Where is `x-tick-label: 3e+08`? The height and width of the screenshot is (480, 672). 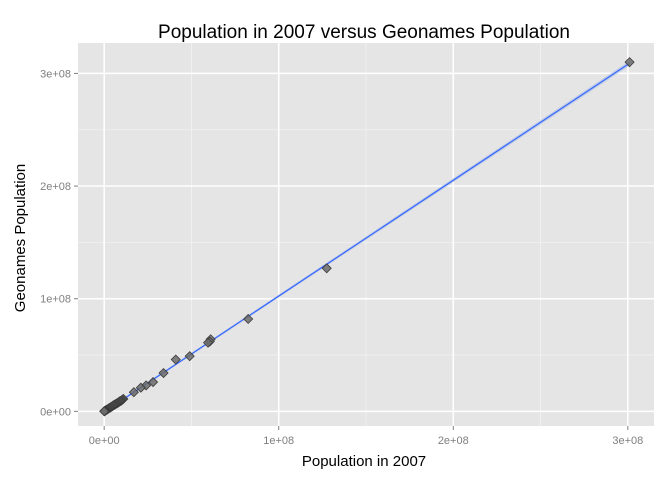
x-tick-label: 3e+08 is located at coordinates (627, 441).